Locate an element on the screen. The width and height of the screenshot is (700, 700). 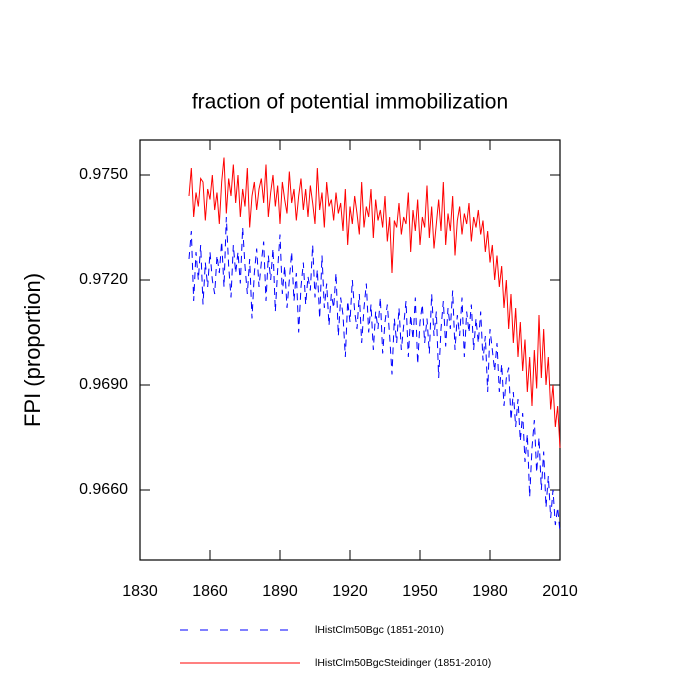
x-tick-label: 1980 is located at coordinates (490, 591).